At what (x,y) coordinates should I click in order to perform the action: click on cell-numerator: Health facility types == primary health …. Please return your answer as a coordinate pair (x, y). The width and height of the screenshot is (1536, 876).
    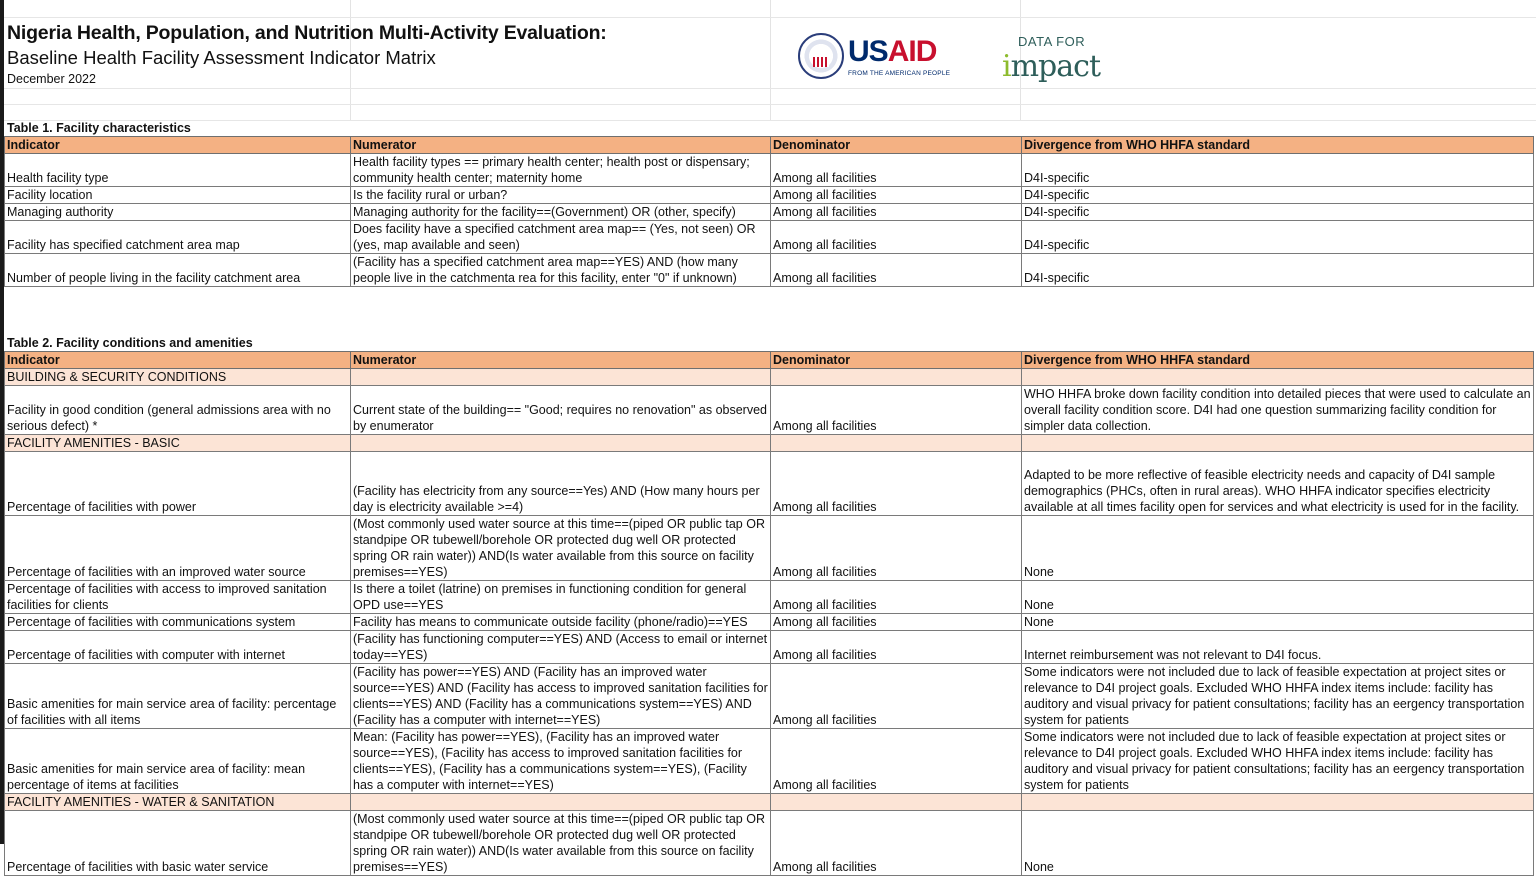
    Looking at the image, I should click on (560, 170).